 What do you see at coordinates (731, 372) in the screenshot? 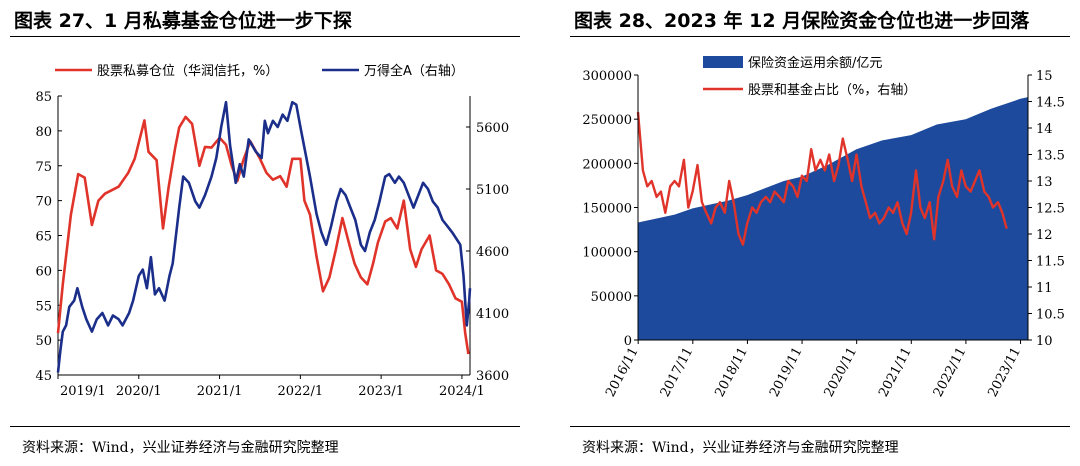
I see `x-tick-label: 2018/11` at bounding box center [731, 372].